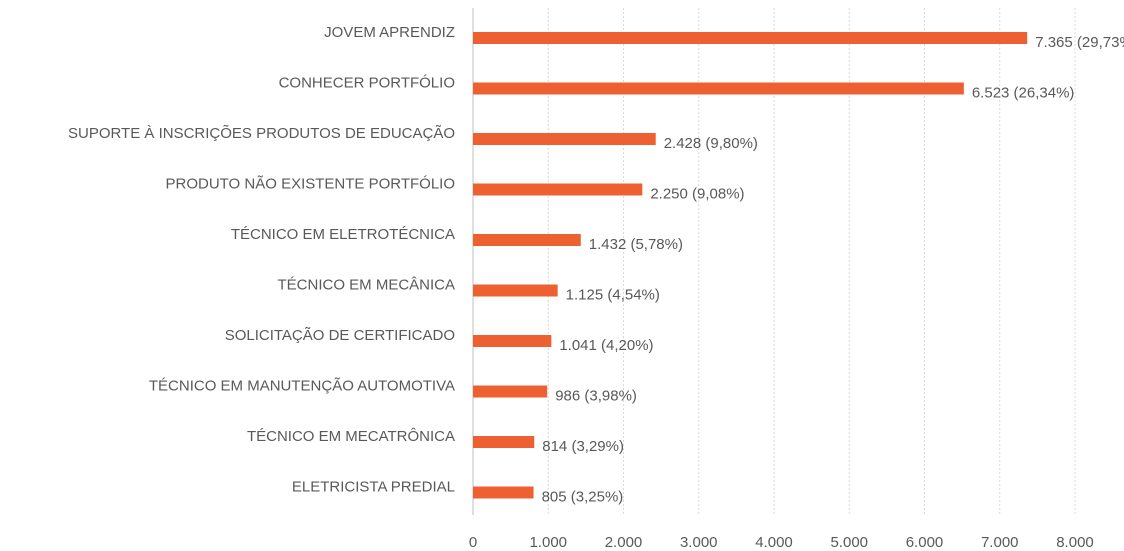 This screenshot has height=551, width=1124. I want to click on value-label: 814 (3,29%), so click(583, 446).